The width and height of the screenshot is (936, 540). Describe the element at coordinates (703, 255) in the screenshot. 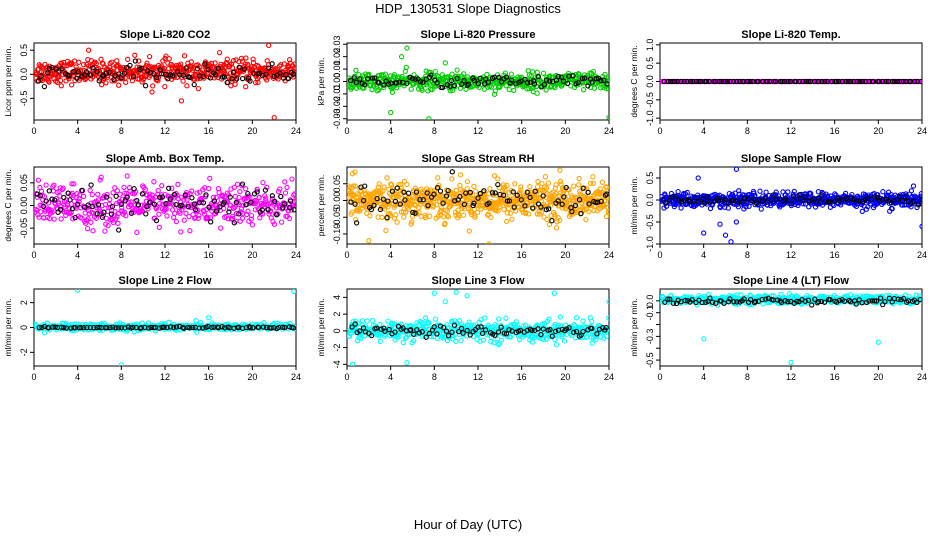

I see `x-tick-label: 4` at that location.